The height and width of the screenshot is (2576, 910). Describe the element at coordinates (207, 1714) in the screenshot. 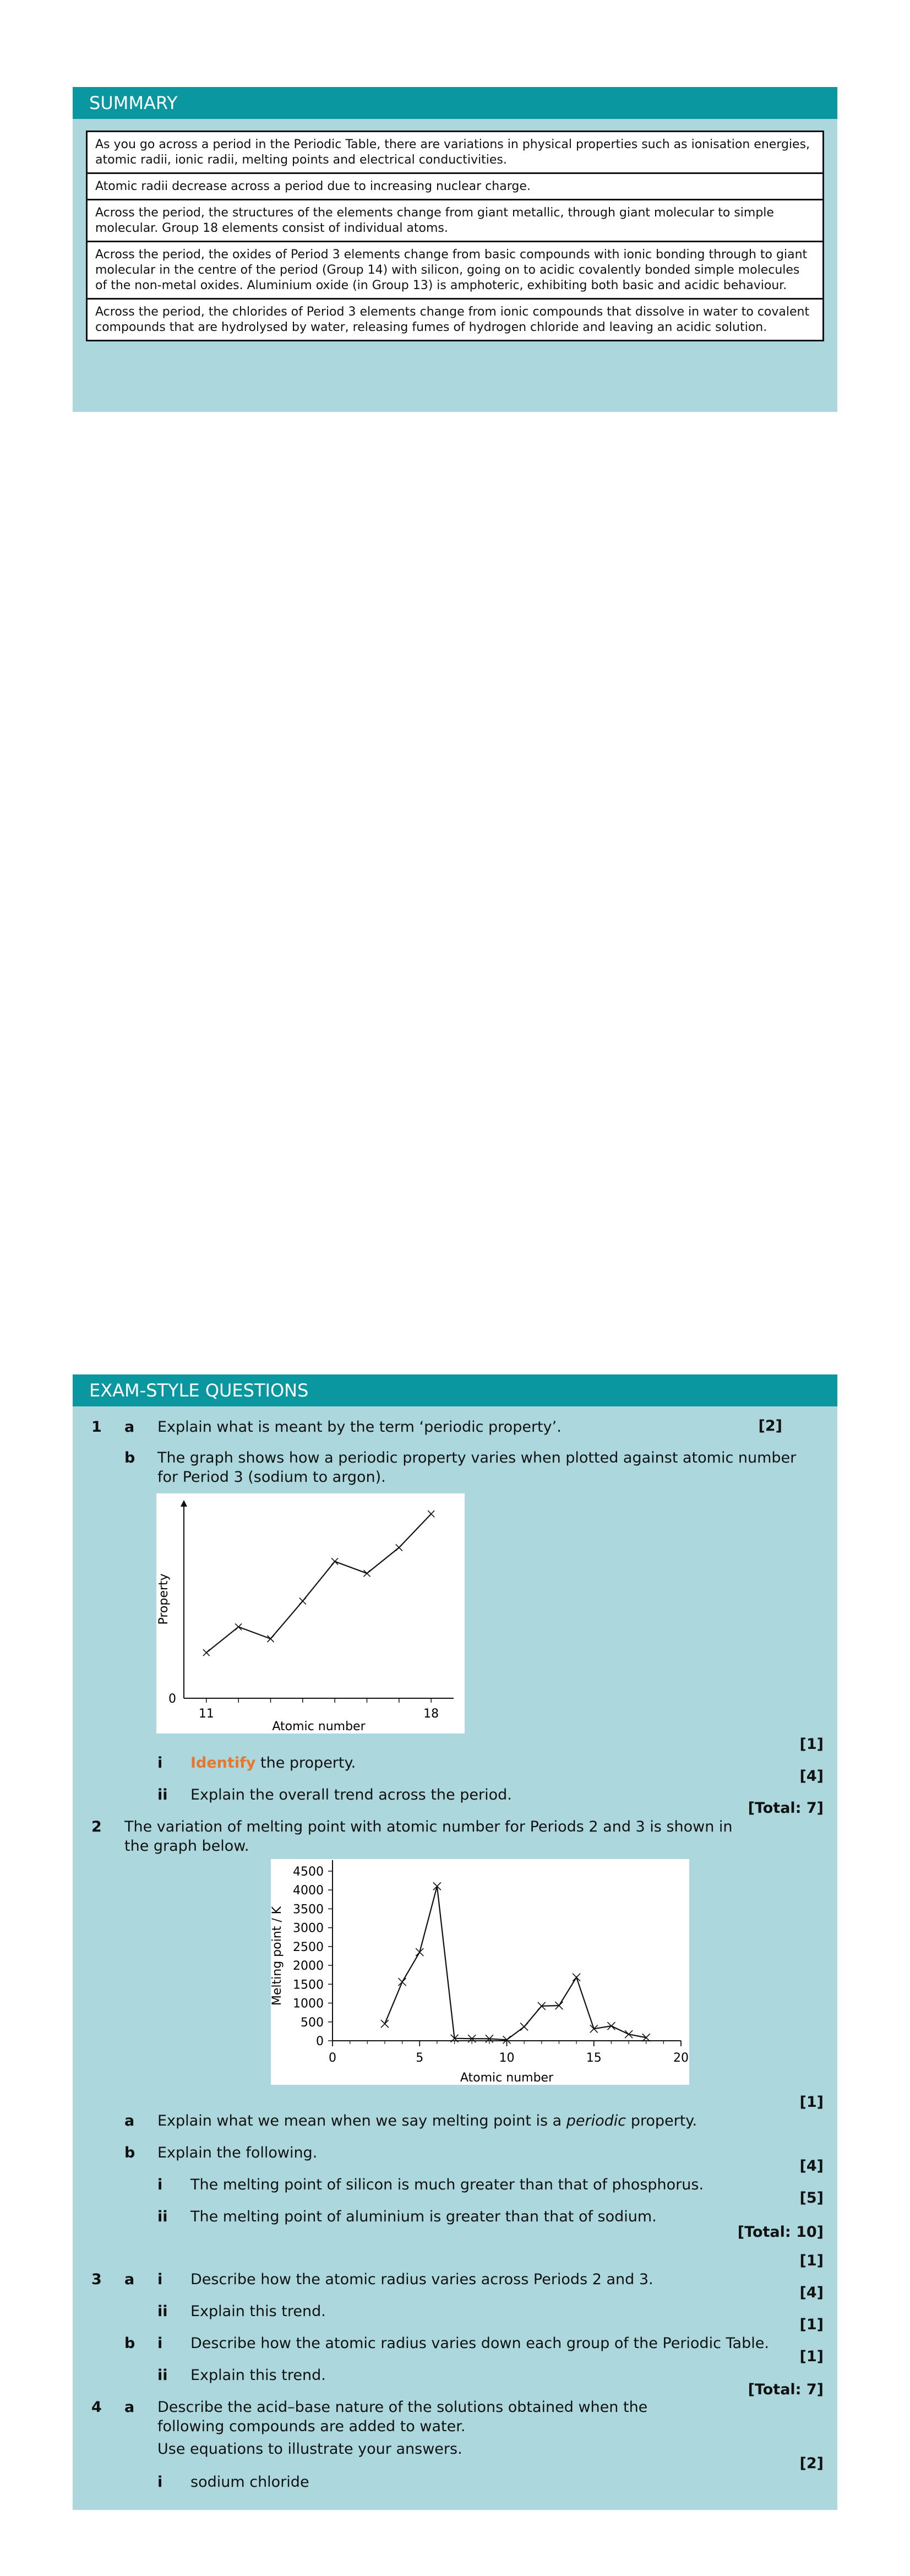

I see `x-tick-label: 11` at that location.